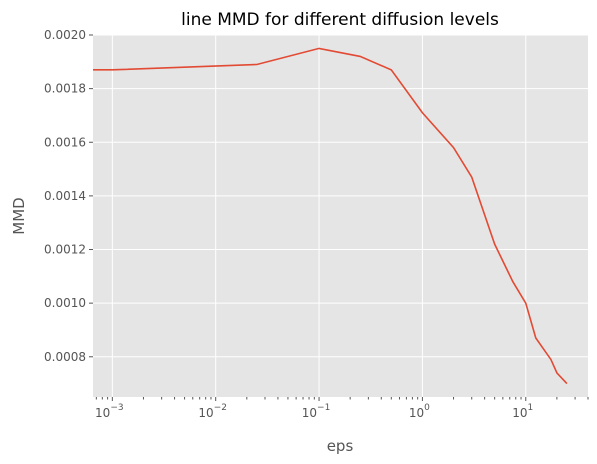  What do you see at coordinates (65, 89) in the screenshot?
I see `y-tick-label: 0.0018` at bounding box center [65, 89].